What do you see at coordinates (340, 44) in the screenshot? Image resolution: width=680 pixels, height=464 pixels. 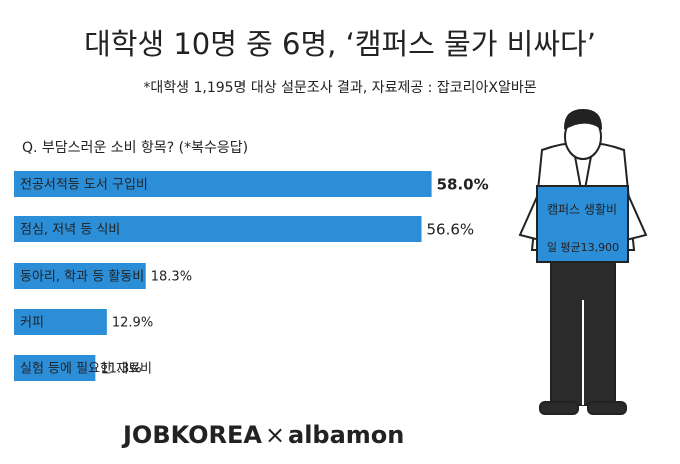 I see `chart-title: 대학생 10명 중 6명, ‘캠퍼스 물가 비싸다’` at bounding box center [340, 44].